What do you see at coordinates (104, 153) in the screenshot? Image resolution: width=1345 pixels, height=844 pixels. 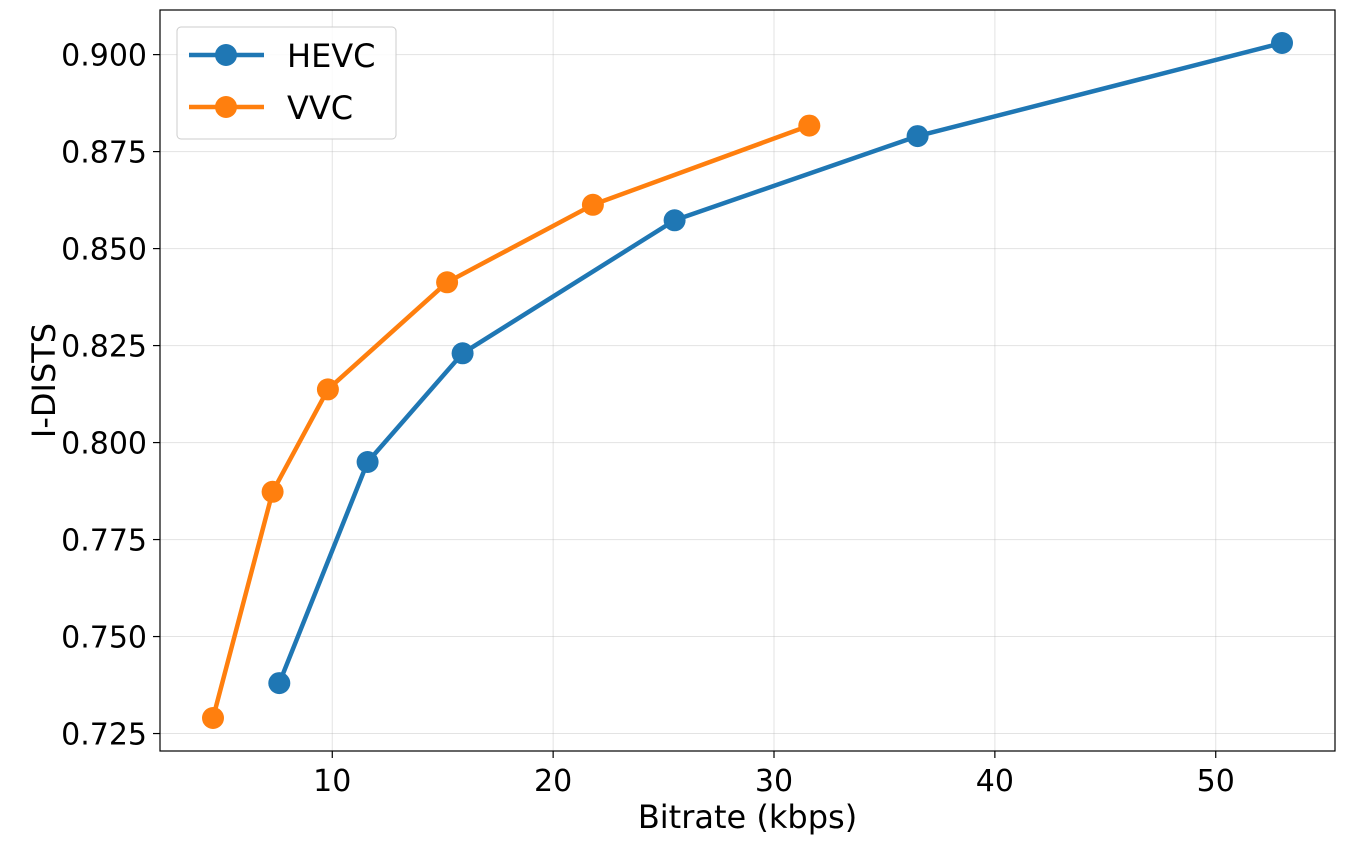 I see `y-tick-label: 0.875` at bounding box center [104, 153].